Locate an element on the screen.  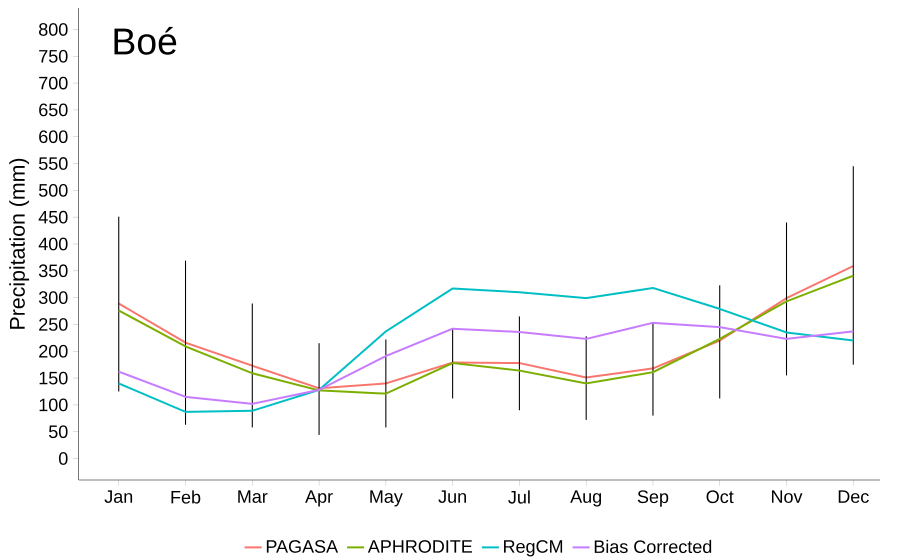
y-tick-label: 650 is located at coordinates (53, 109).